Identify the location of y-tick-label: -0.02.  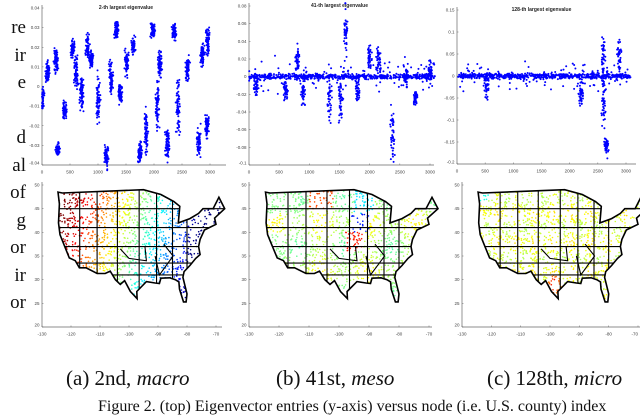
(34, 125).